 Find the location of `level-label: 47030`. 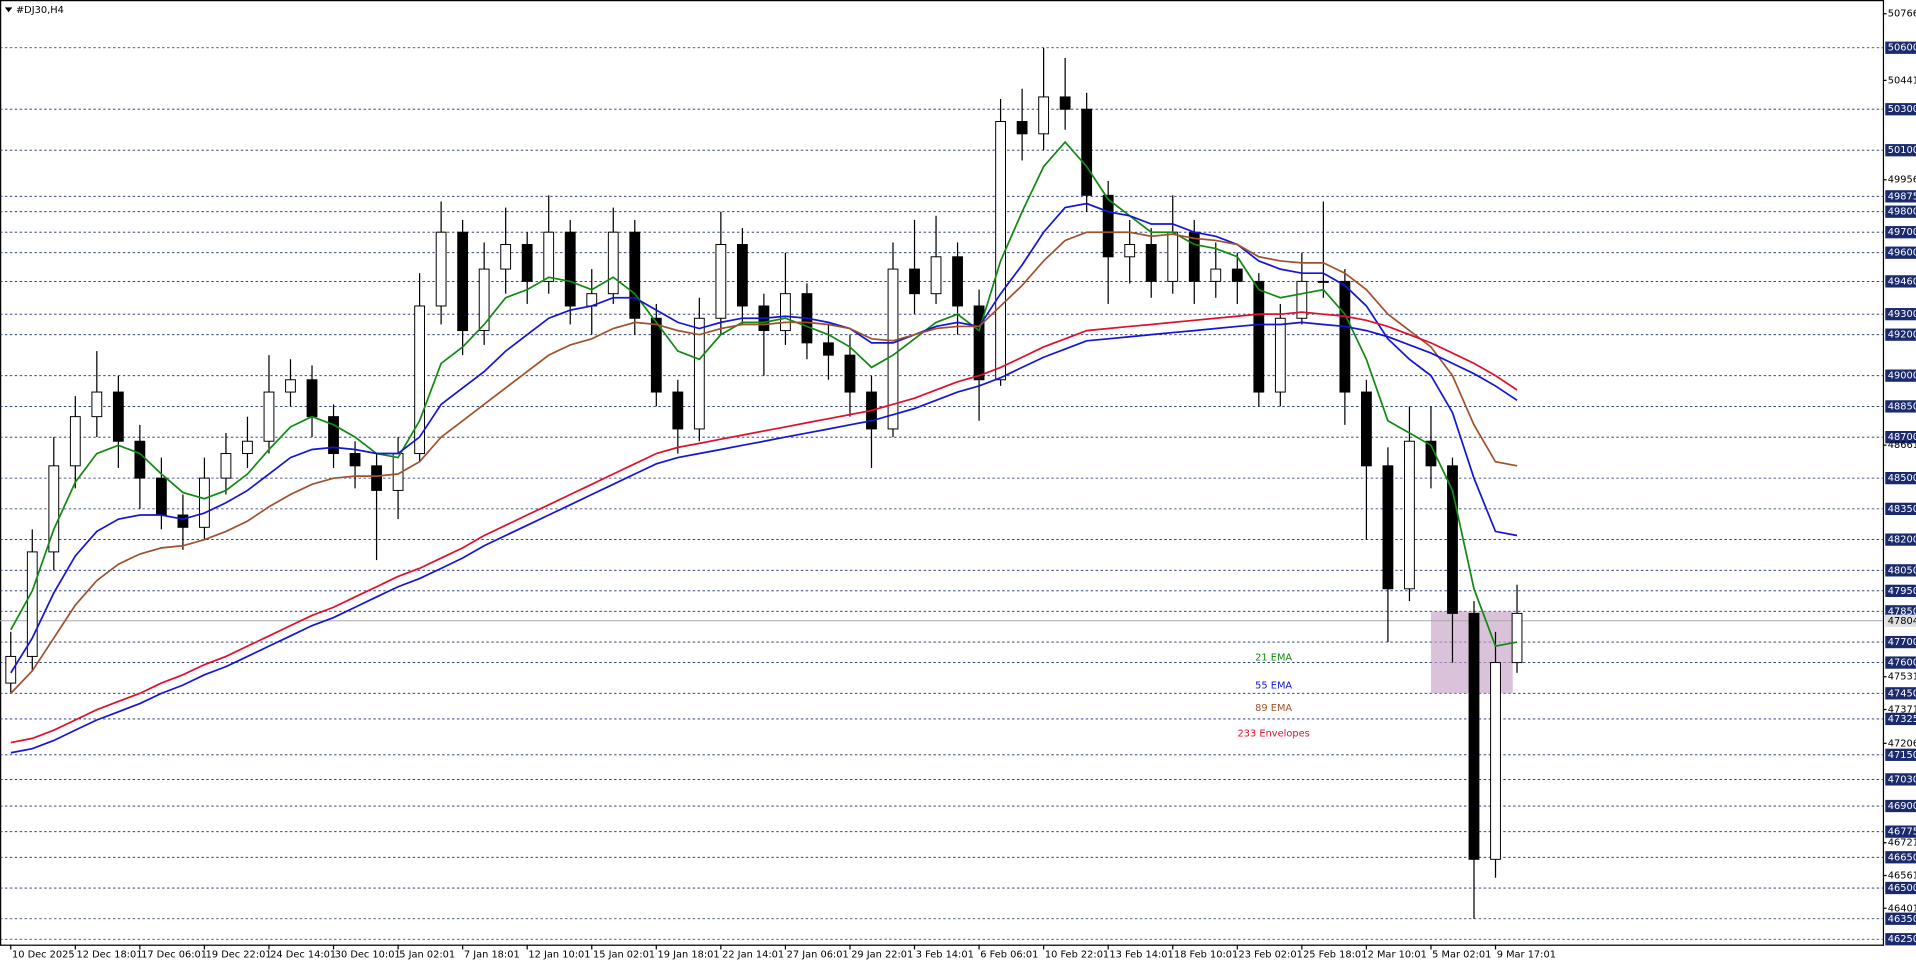

level-label: 47030 is located at coordinates (1902, 779).